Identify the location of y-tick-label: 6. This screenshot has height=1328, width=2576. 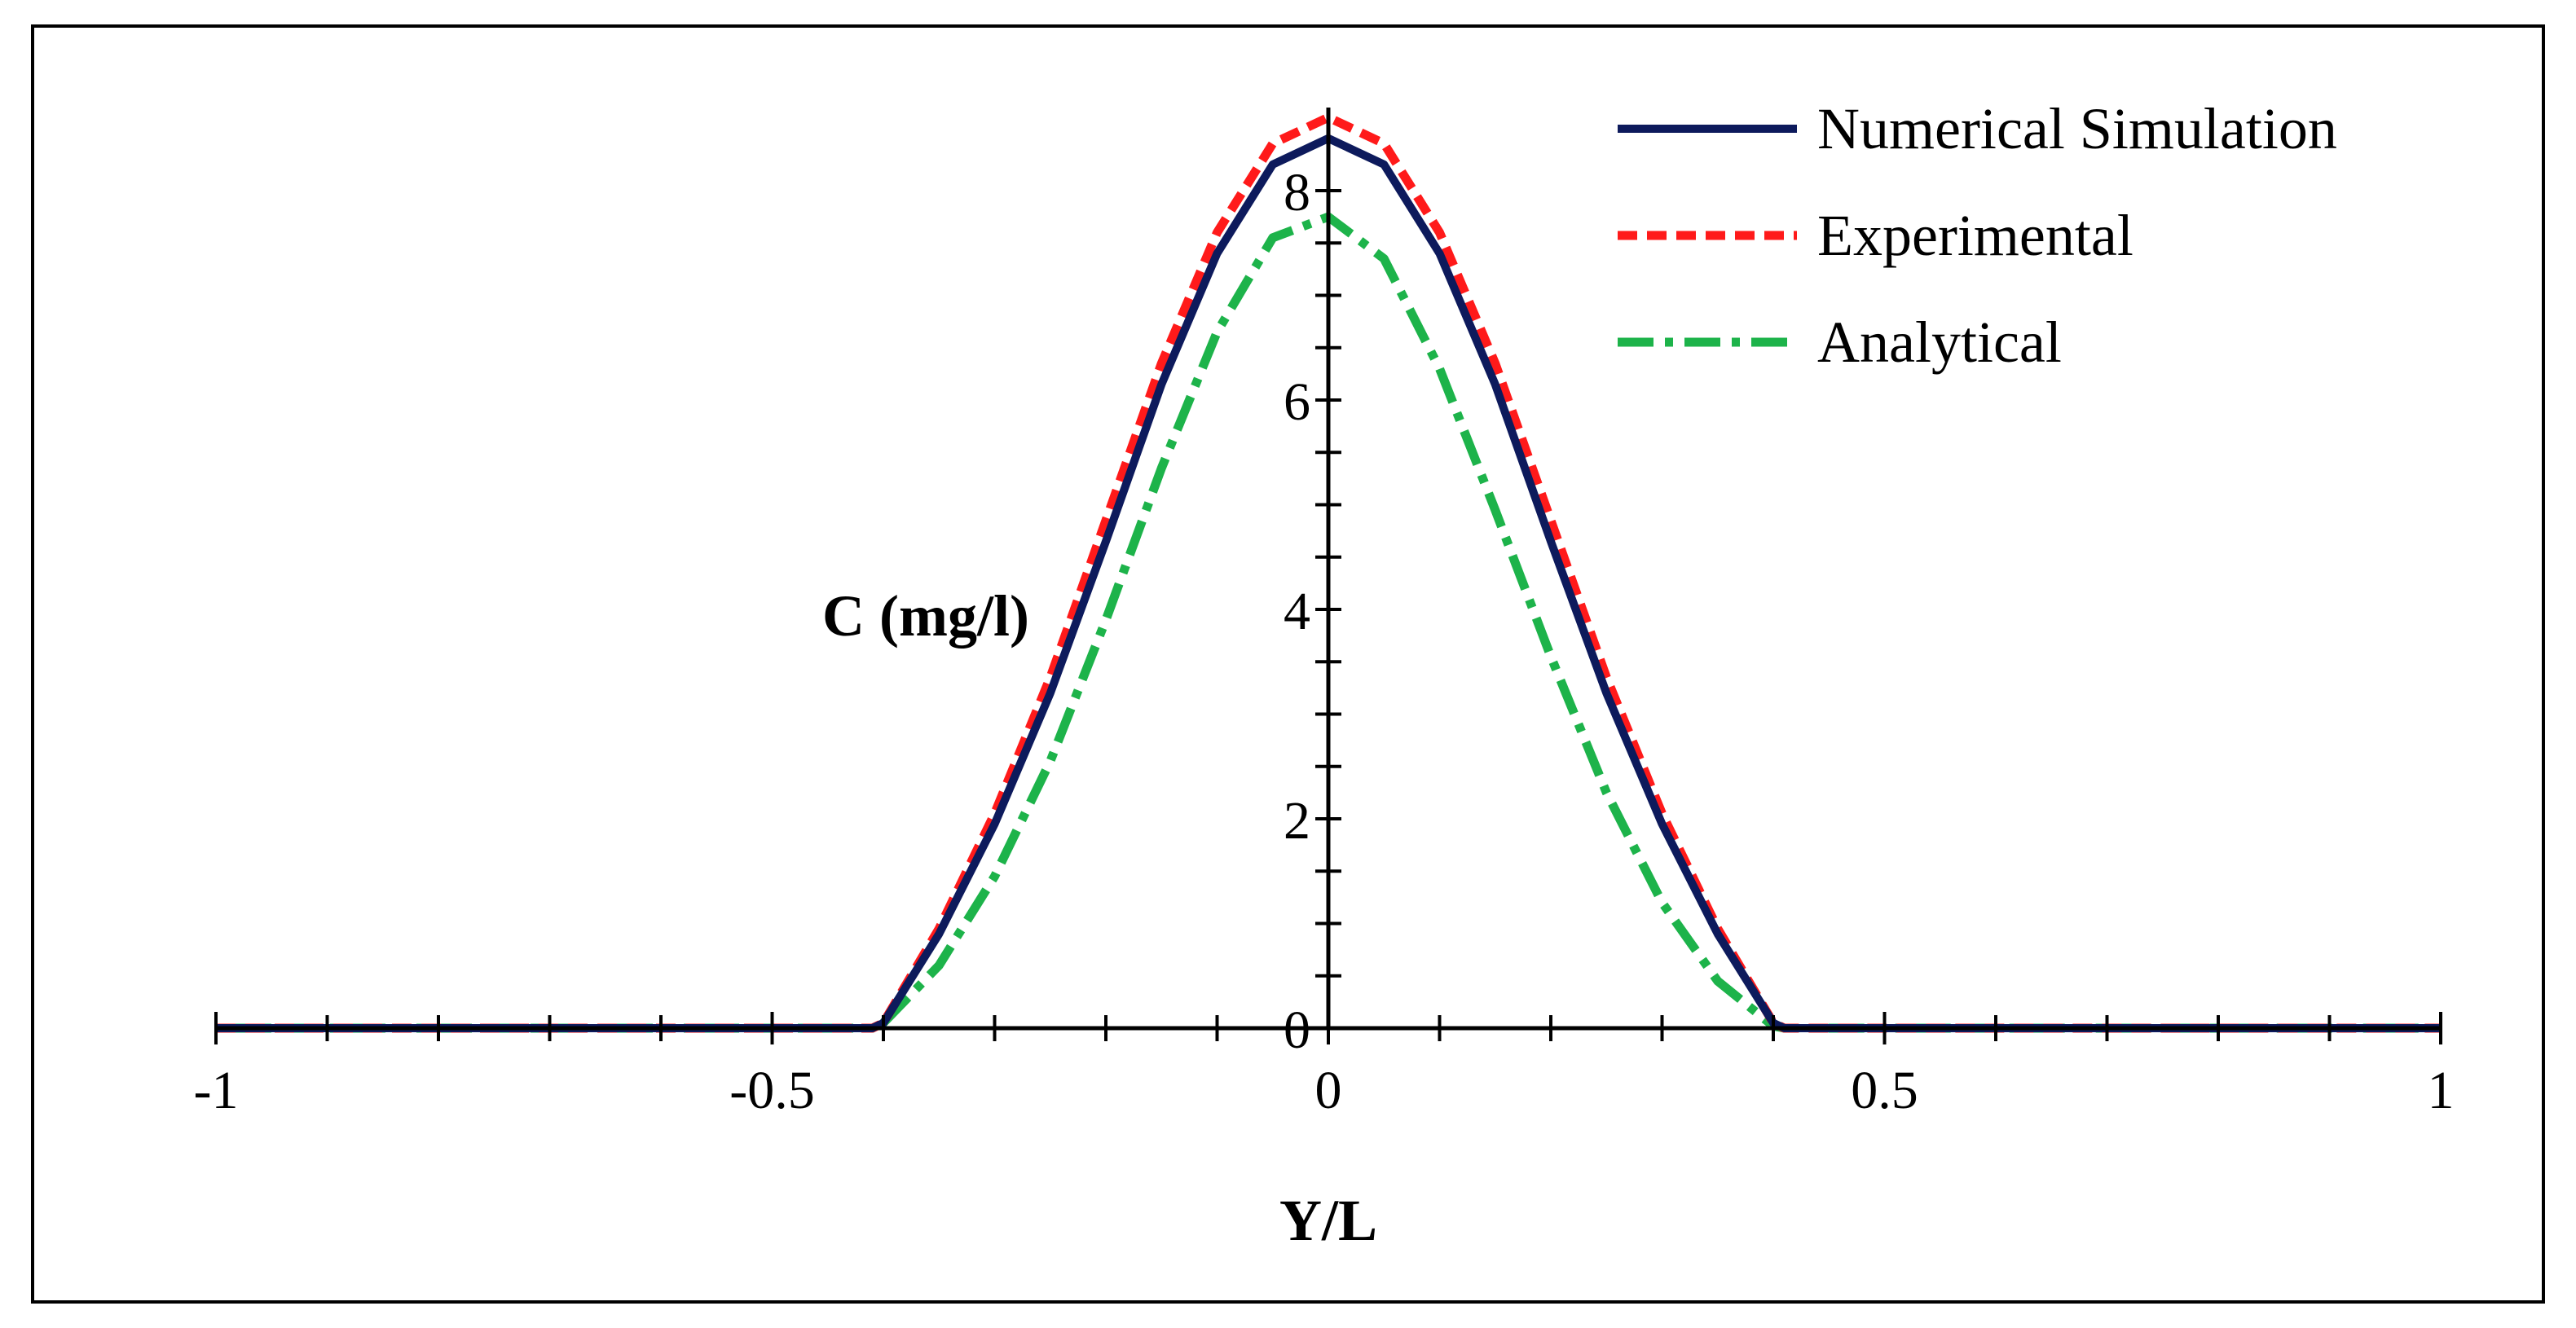
(1297, 402).